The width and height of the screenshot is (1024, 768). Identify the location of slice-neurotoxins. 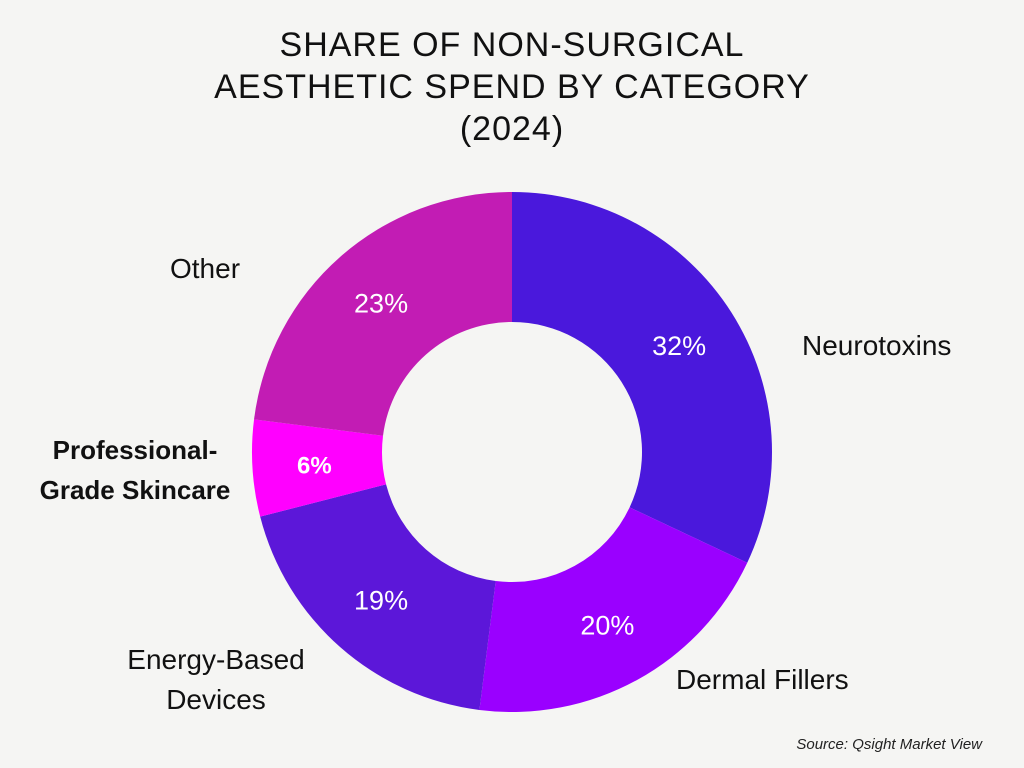
(642, 377).